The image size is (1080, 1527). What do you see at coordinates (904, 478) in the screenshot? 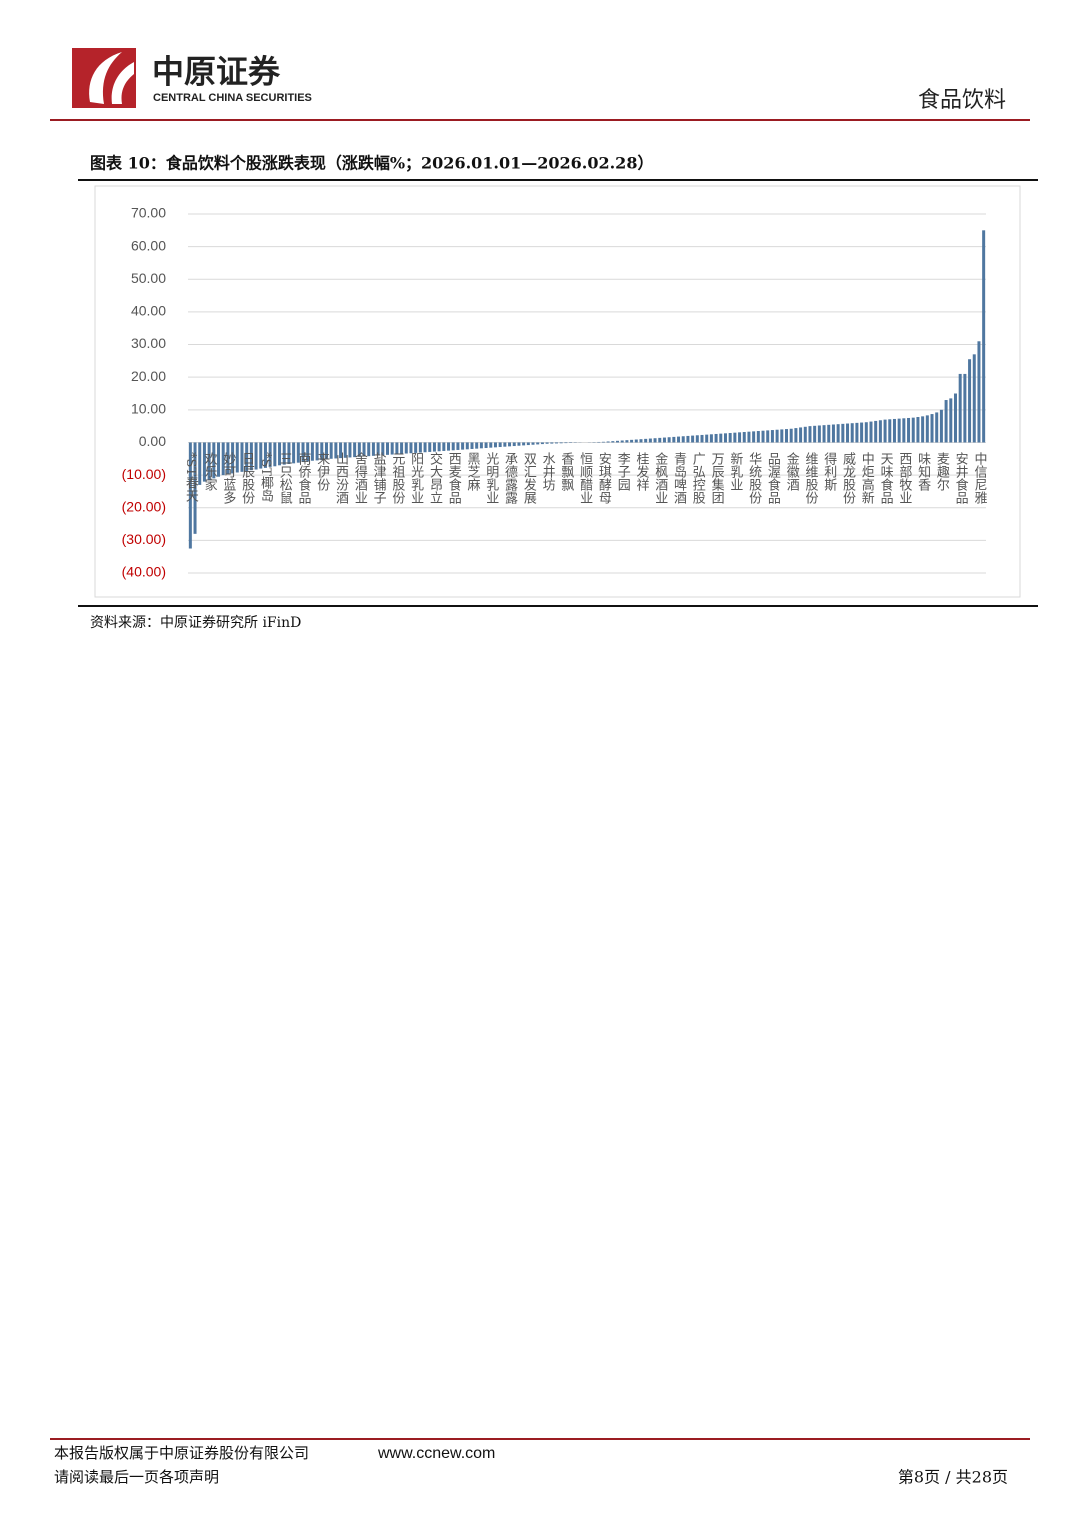
I see `x-tick-label: 西部牧业` at bounding box center [904, 478].